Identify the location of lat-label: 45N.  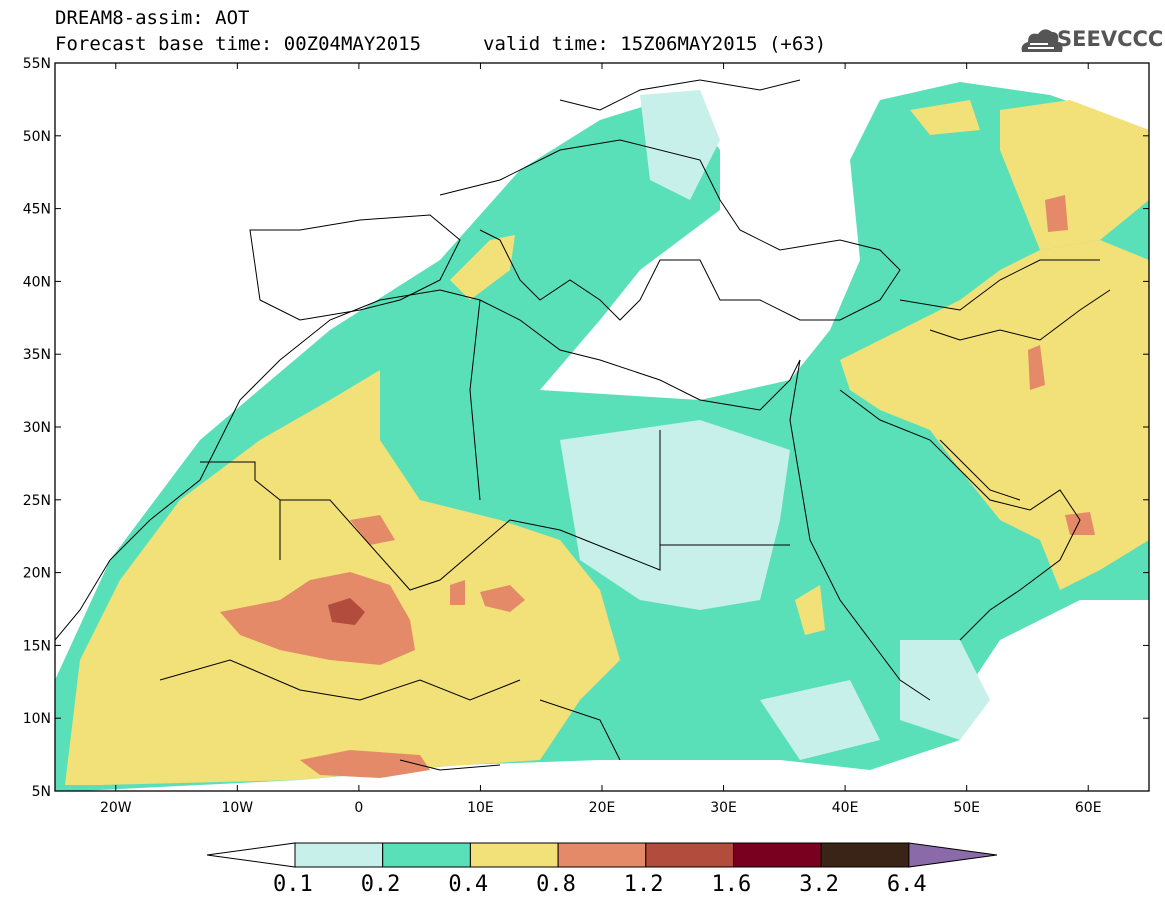
(37, 210).